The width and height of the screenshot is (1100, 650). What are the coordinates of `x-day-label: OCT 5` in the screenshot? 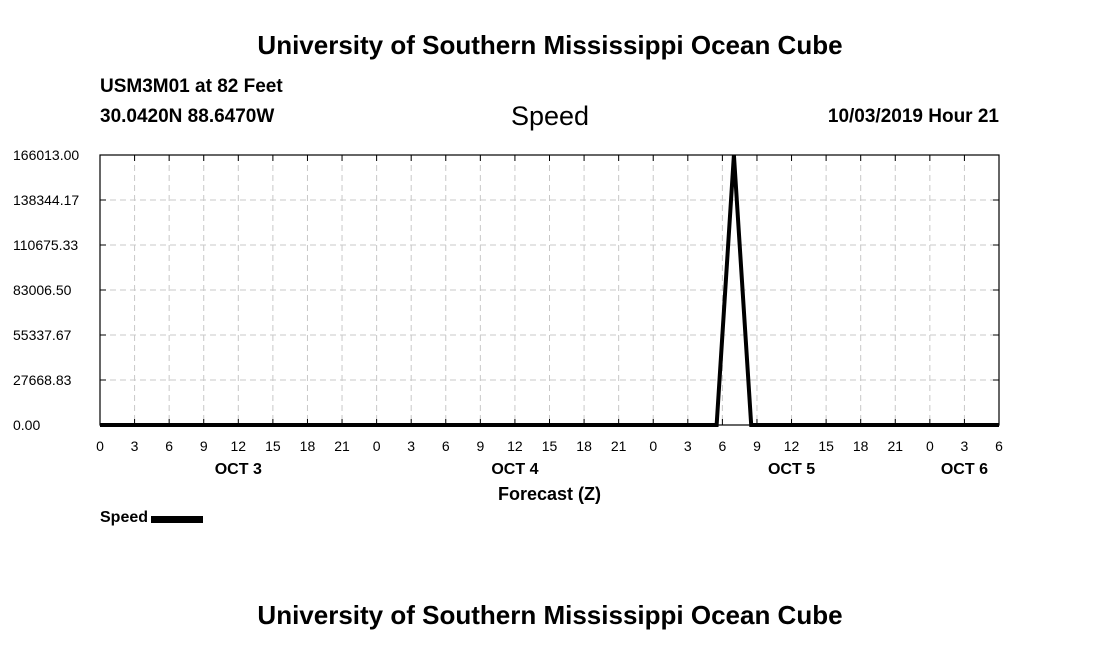 It's located at (791, 469).